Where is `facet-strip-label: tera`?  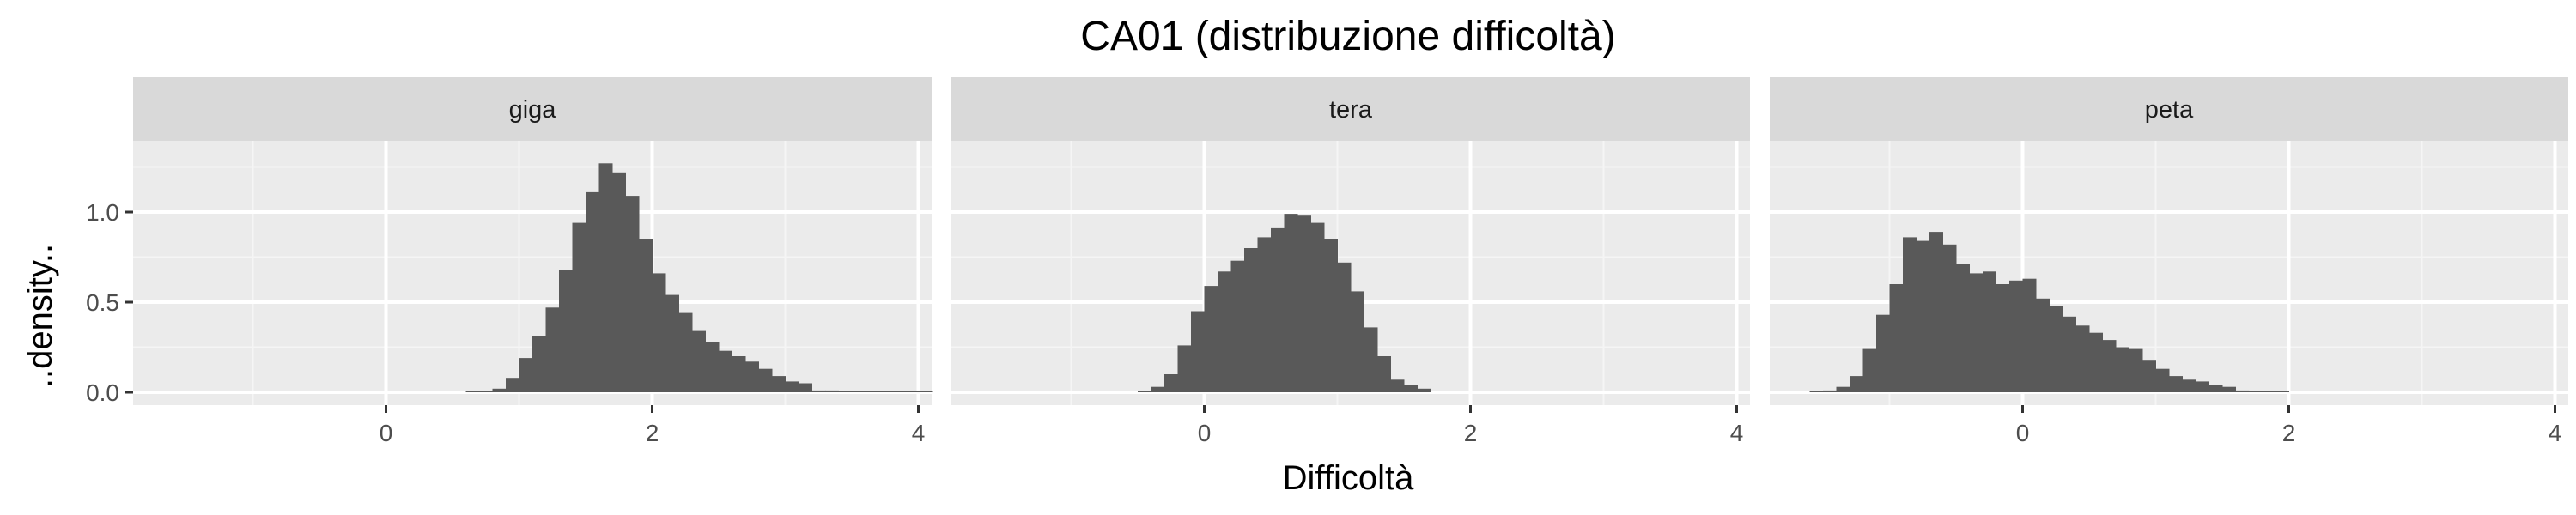
facet-strip-label: tera is located at coordinates (1351, 110).